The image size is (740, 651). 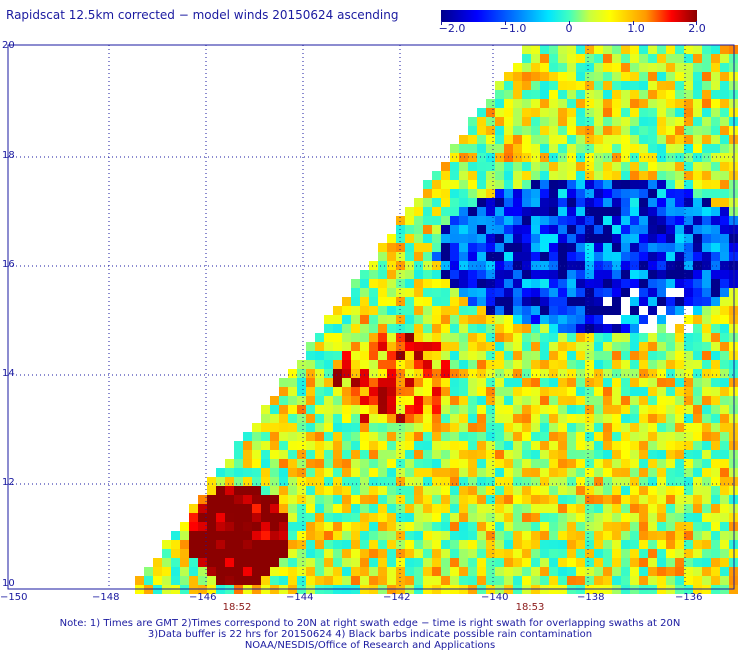 I want to click on lon-label-150: −150, so click(x=14, y=597).